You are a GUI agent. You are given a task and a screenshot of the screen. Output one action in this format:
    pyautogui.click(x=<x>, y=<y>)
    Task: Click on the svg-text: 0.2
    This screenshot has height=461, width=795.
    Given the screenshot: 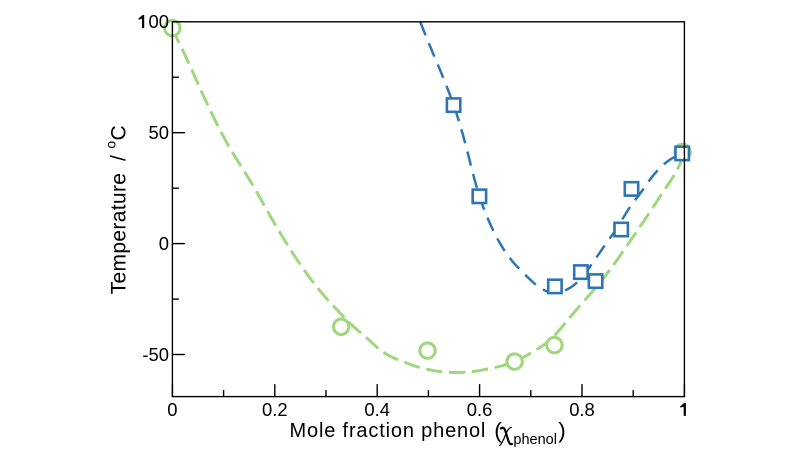 What is the action you would take?
    pyautogui.click(x=275, y=409)
    